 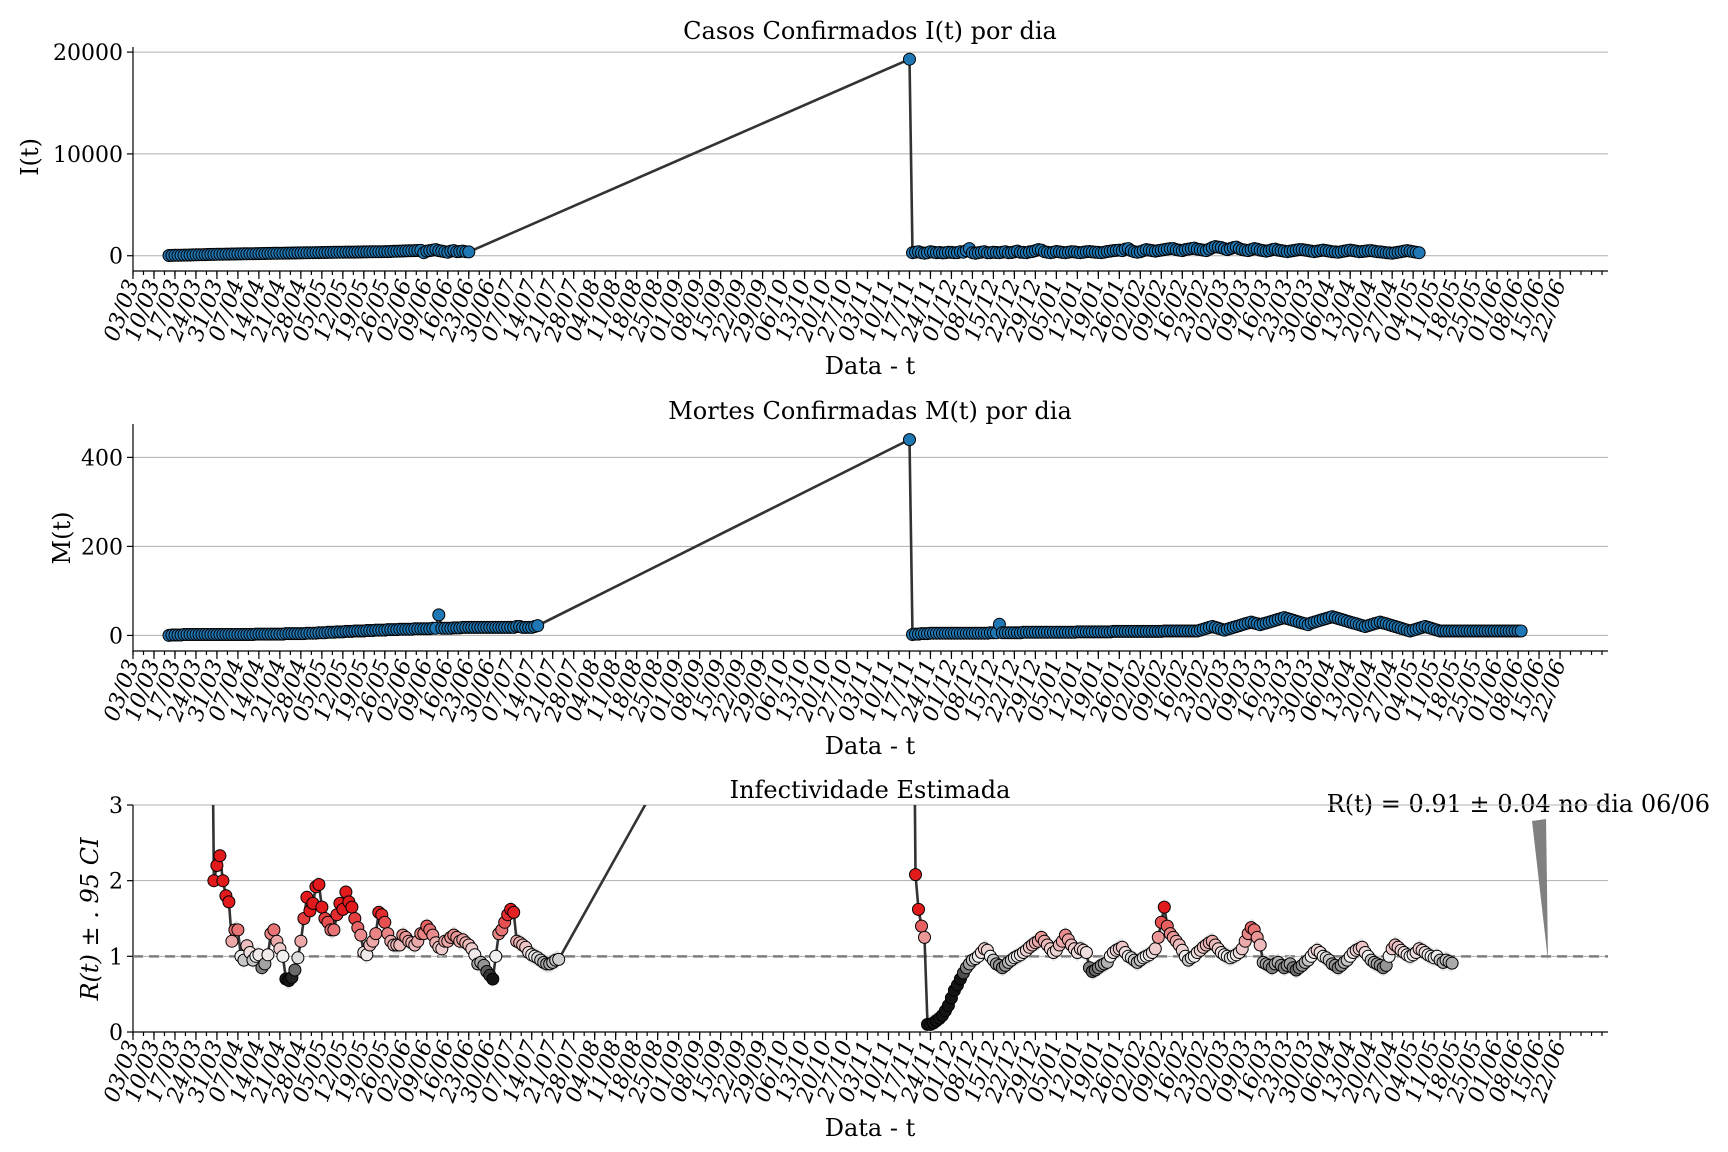 What do you see at coordinates (870, 790) in the screenshot?
I see `chart-title: Infectividade Estimada` at bounding box center [870, 790].